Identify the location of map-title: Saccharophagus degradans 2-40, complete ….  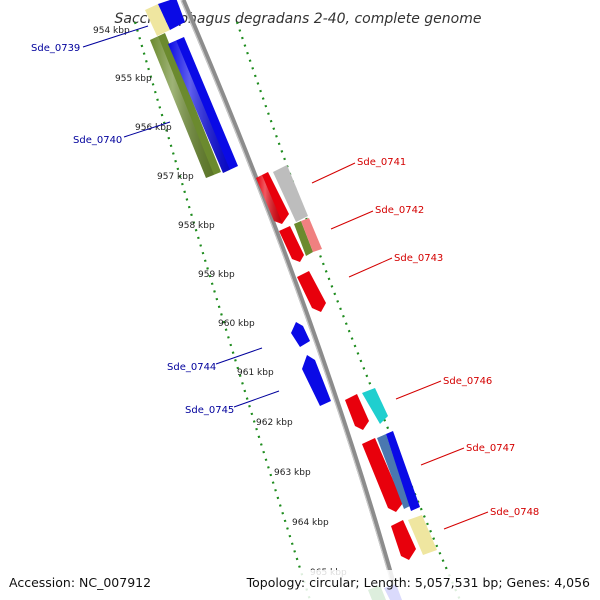
(298, 19).